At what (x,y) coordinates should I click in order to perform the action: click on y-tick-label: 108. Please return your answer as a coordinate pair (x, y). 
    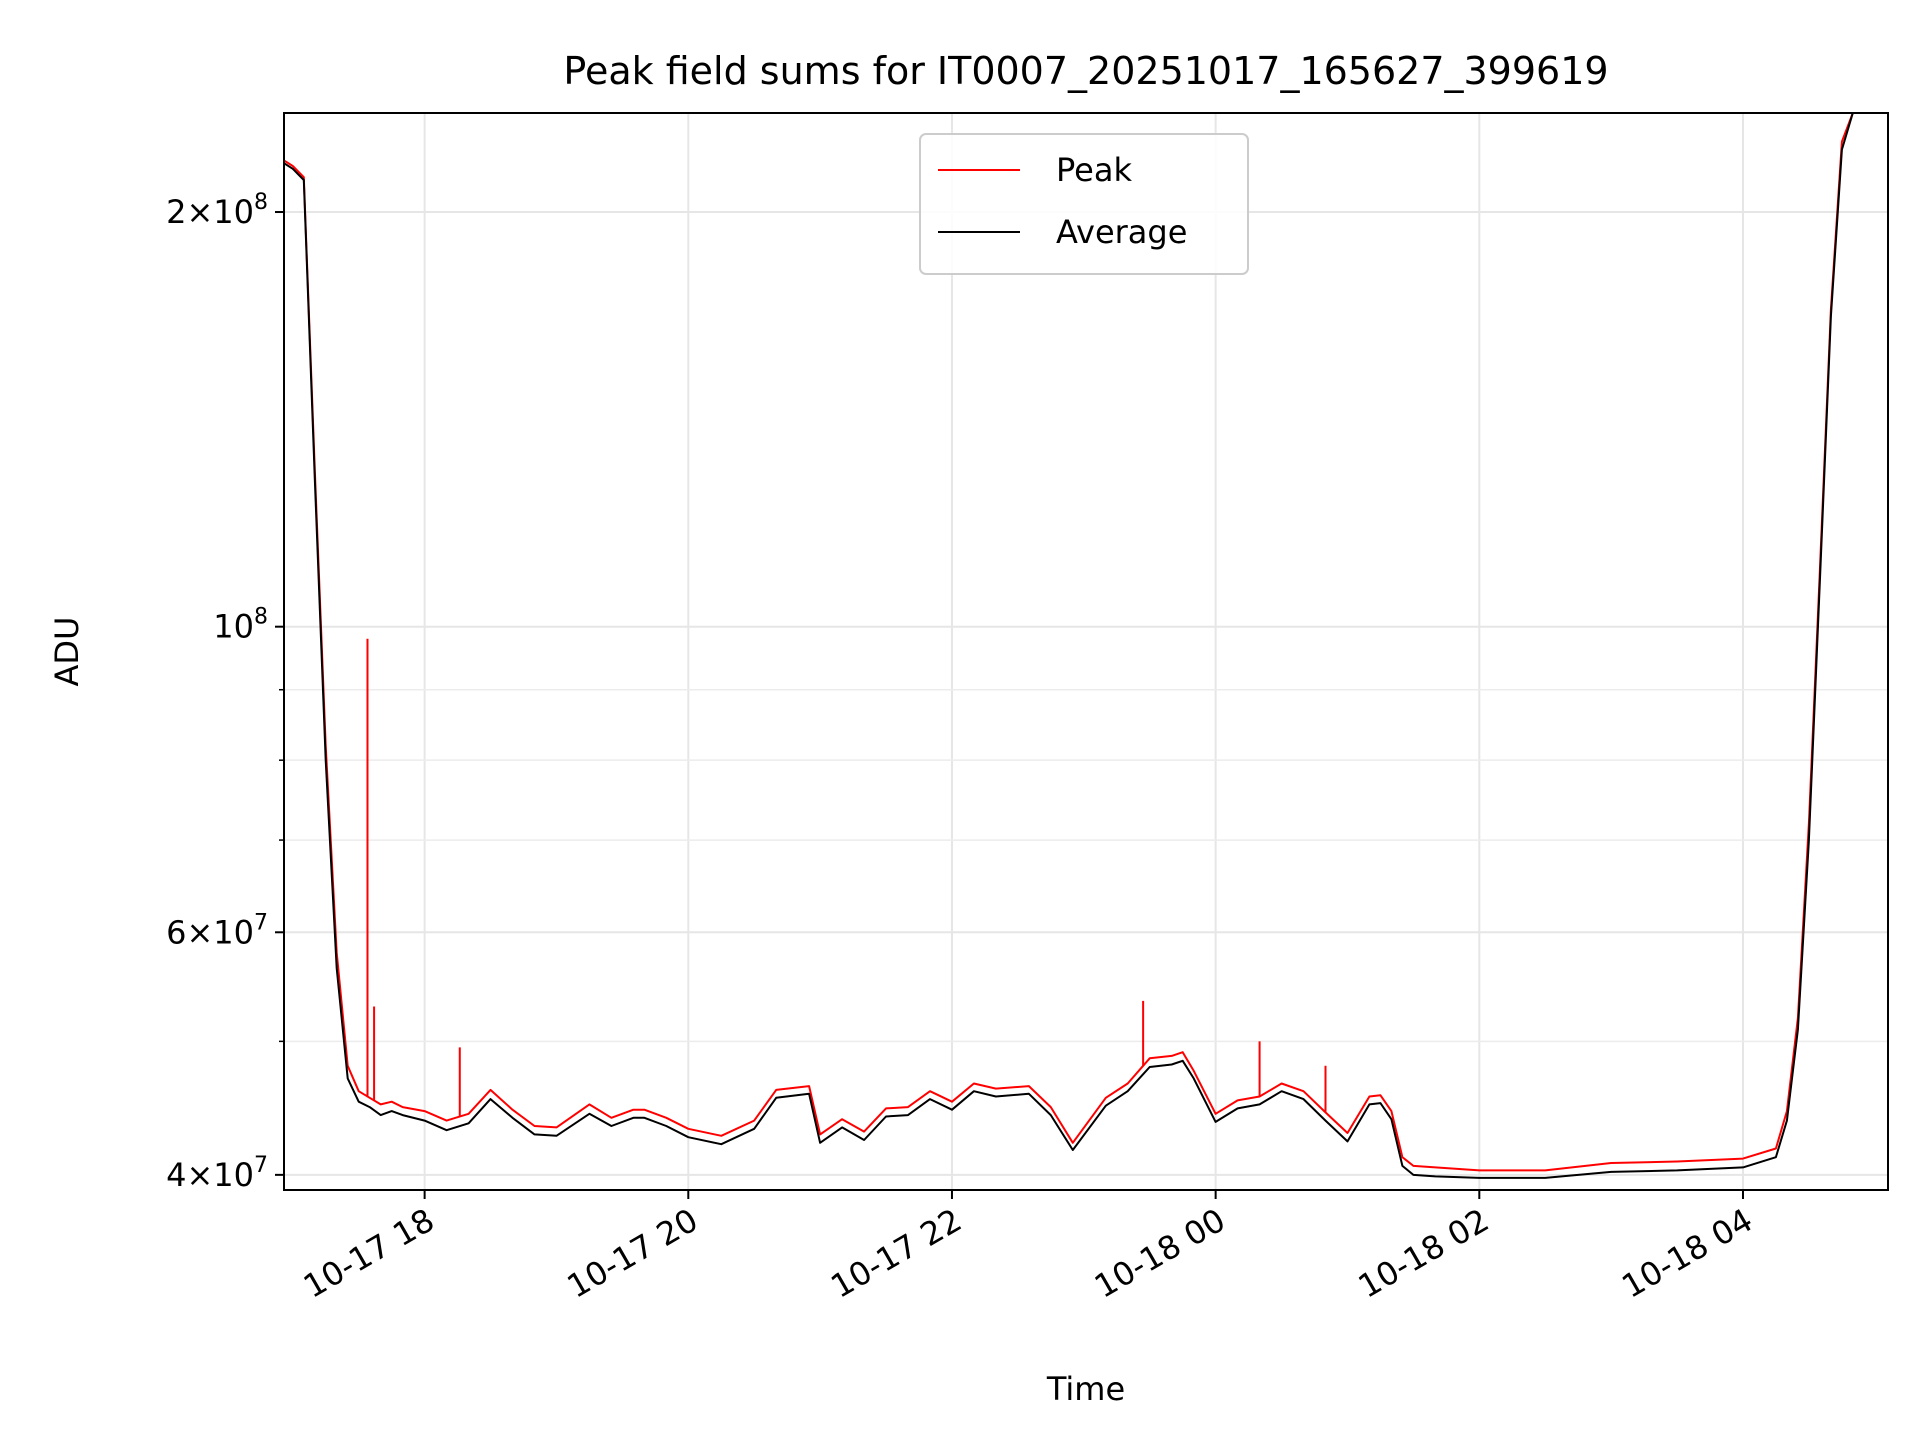
    Looking at the image, I should click on (240, 625).